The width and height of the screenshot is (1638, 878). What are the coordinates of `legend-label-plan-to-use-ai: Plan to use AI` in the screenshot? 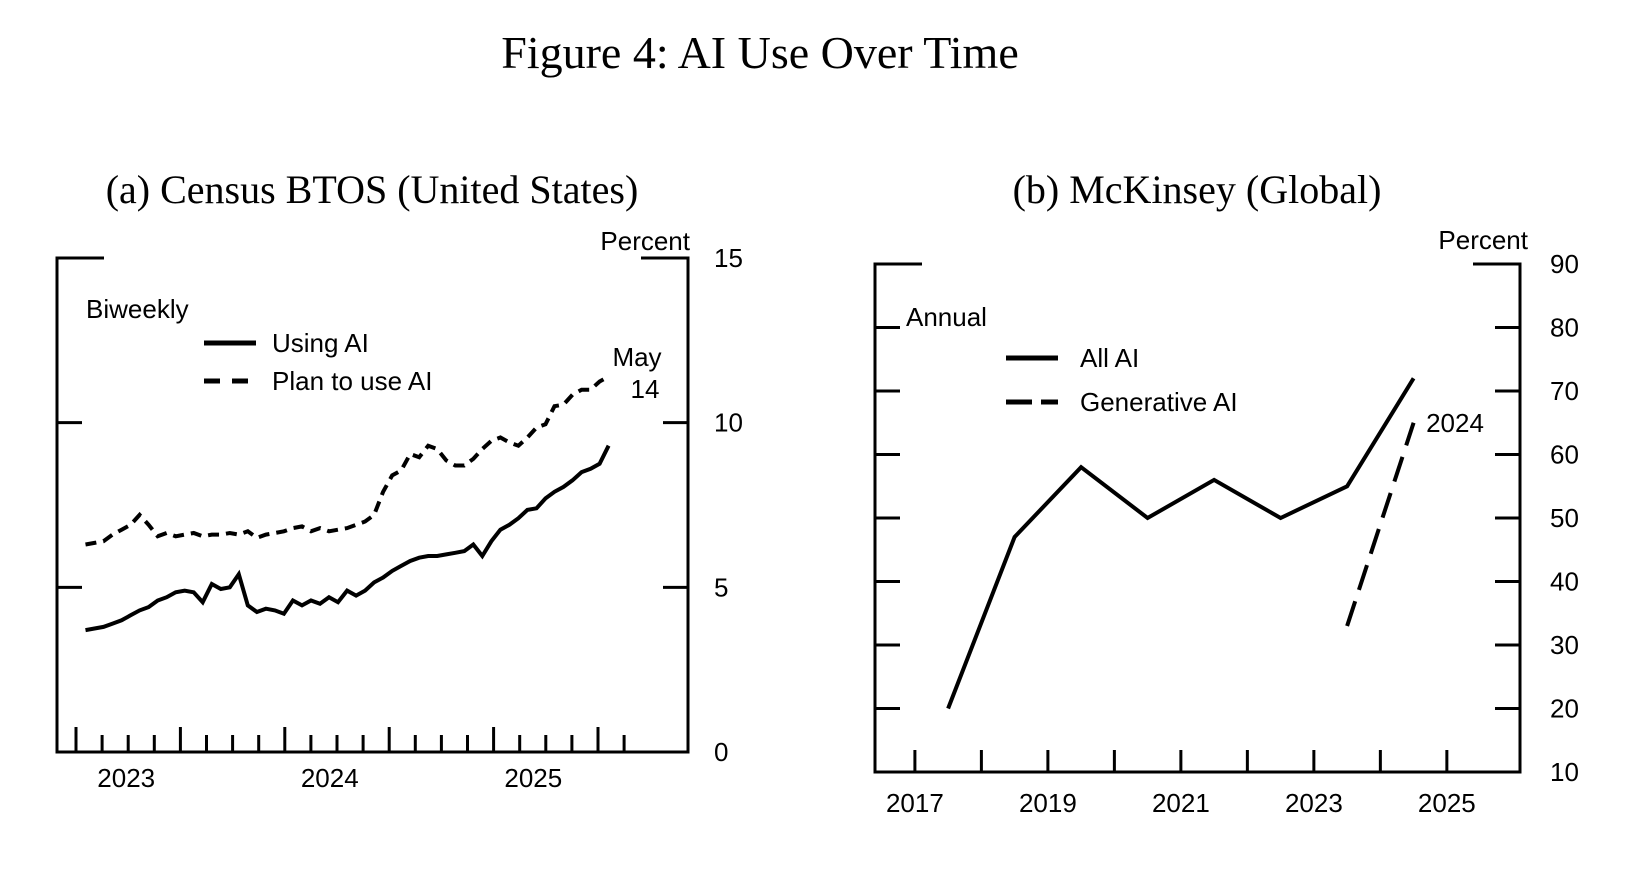 It's located at (352, 381).